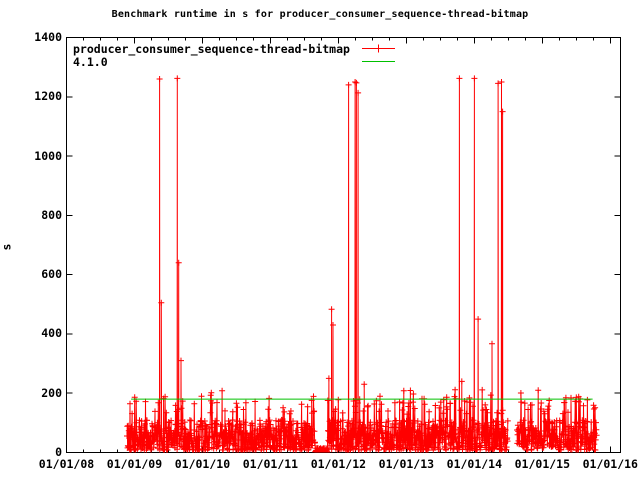 This screenshot has width=640, height=480. What do you see at coordinates (51, 392) in the screenshot?
I see `y-tick-label: 200` at bounding box center [51, 392].